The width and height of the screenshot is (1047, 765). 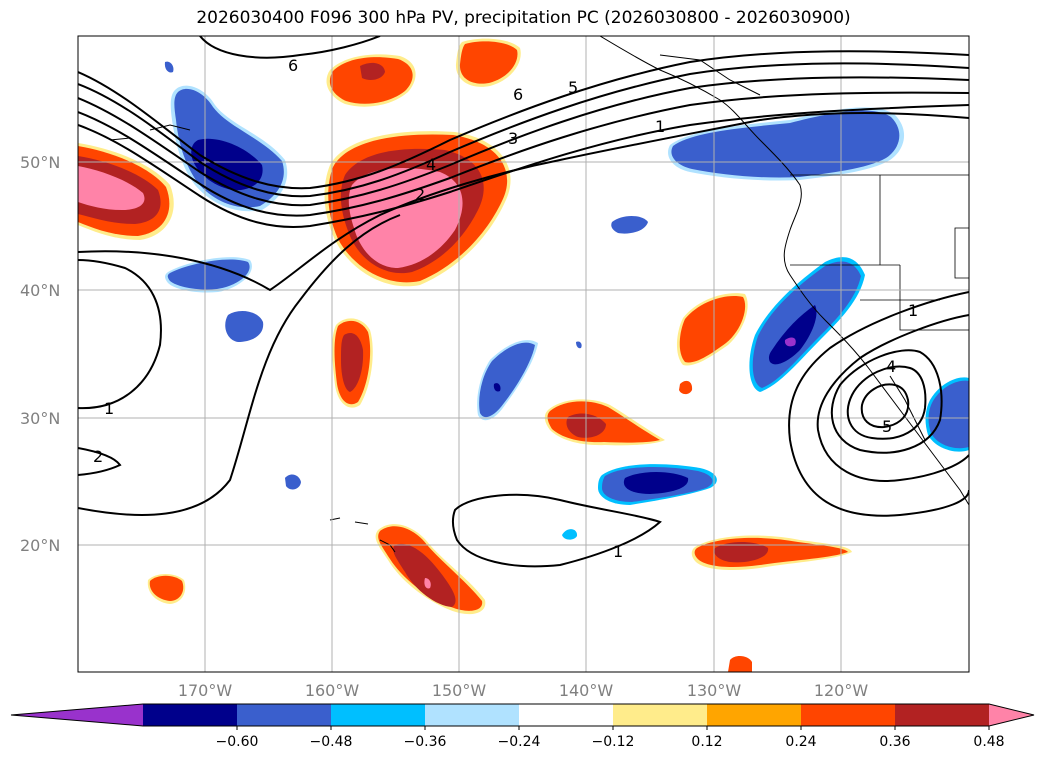 I want to click on colorbar-tick-label: 0.36, so click(x=894, y=742).